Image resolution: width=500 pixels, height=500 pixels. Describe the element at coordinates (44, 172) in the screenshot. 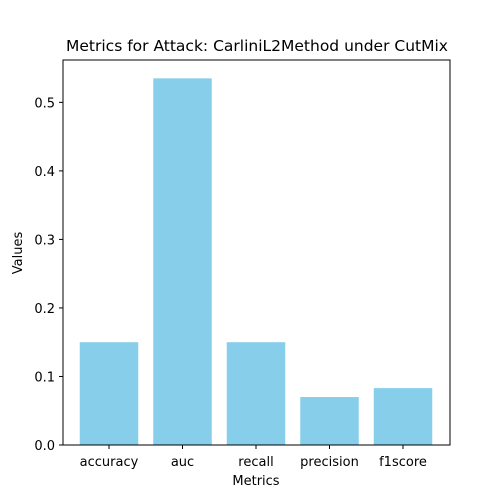

I see `y-tick-label: 0.4` at that location.